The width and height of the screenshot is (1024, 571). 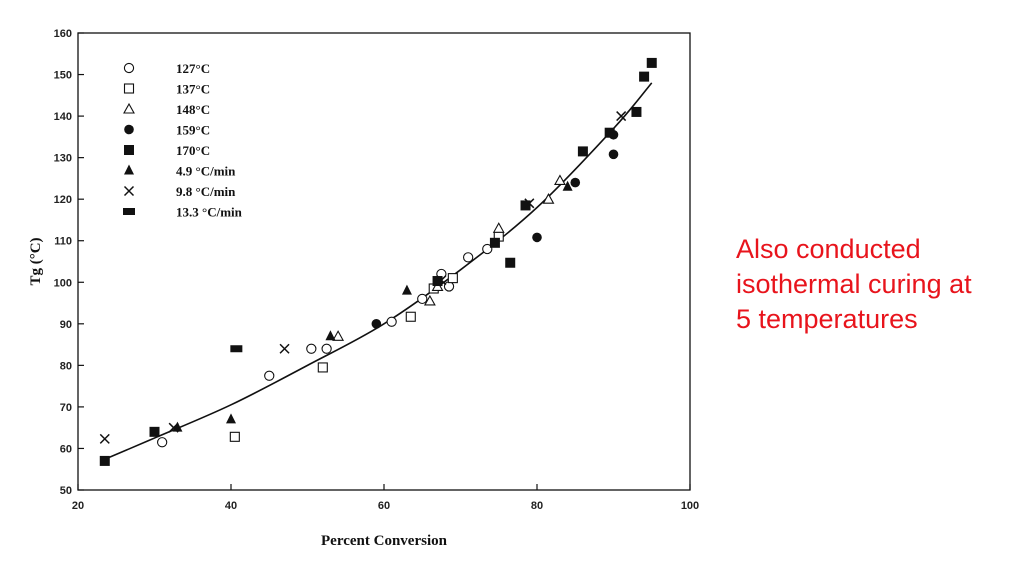 I want to click on x-tick-label-4: 100, so click(x=690, y=506).